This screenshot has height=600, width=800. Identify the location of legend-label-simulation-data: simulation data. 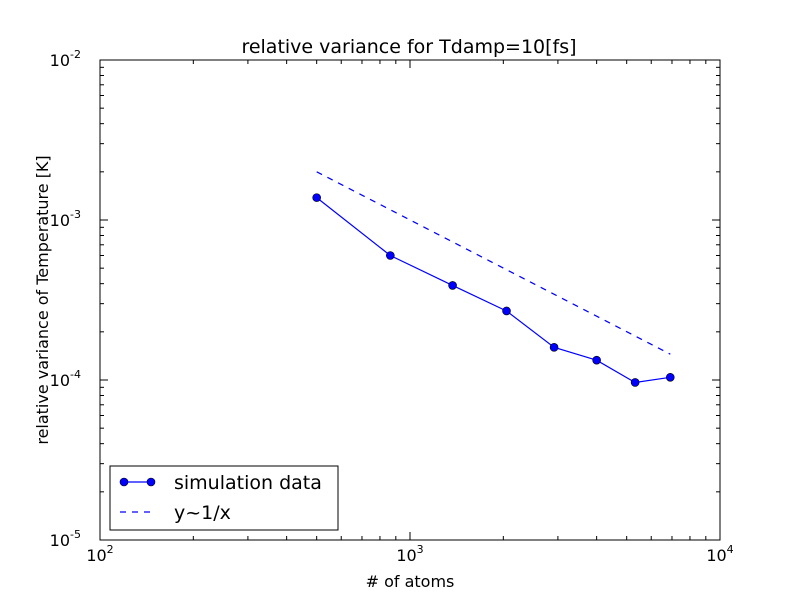
(248, 483).